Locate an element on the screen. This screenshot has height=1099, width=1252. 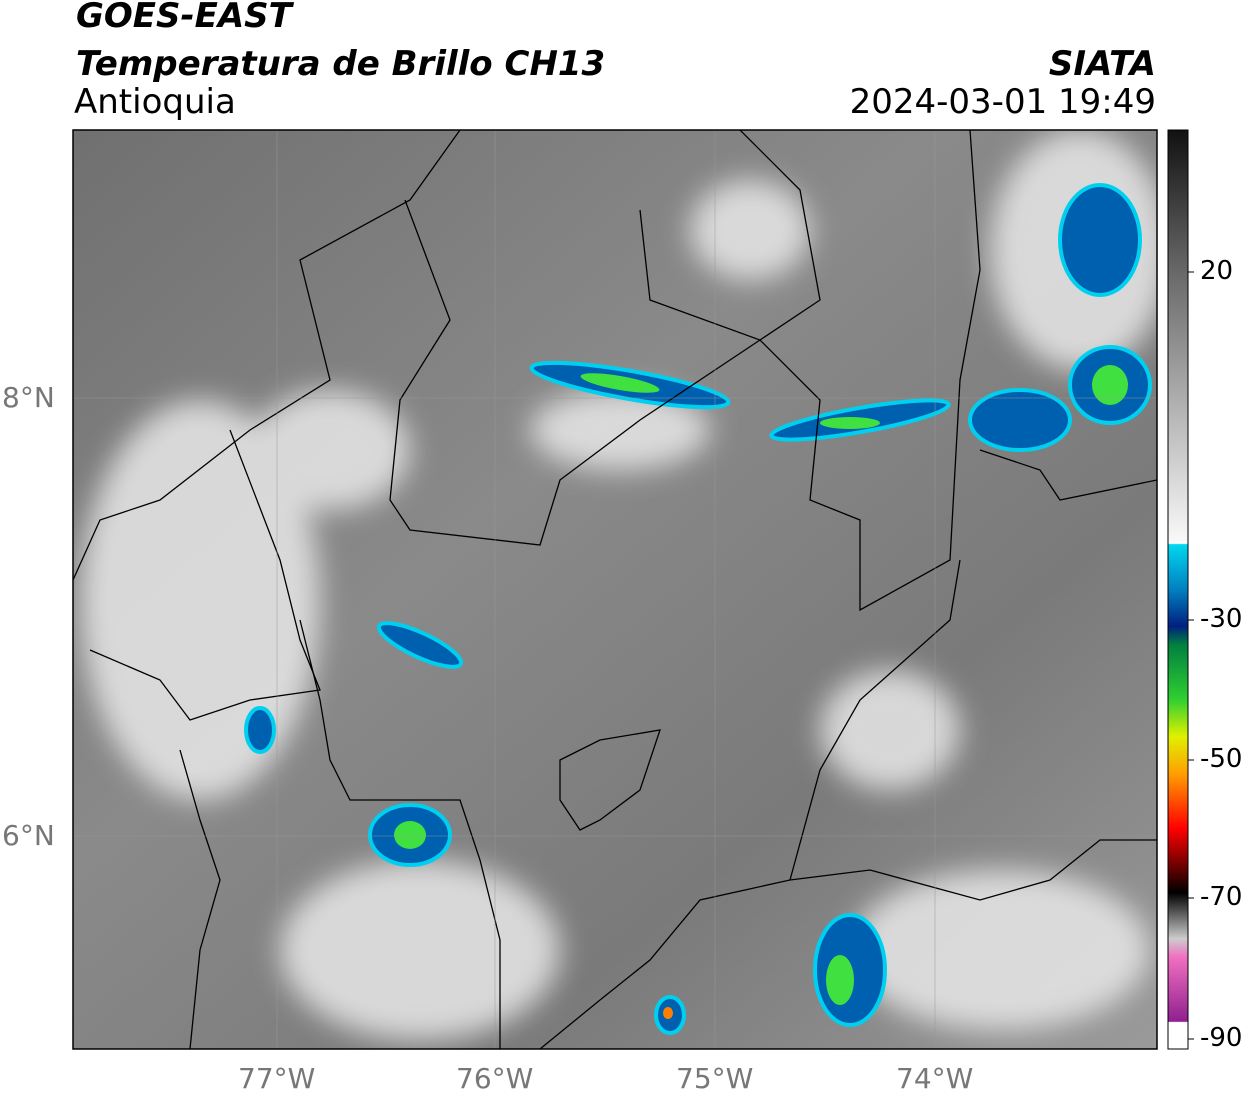
colorbar-tick: -30 is located at coordinates (1221, 619).